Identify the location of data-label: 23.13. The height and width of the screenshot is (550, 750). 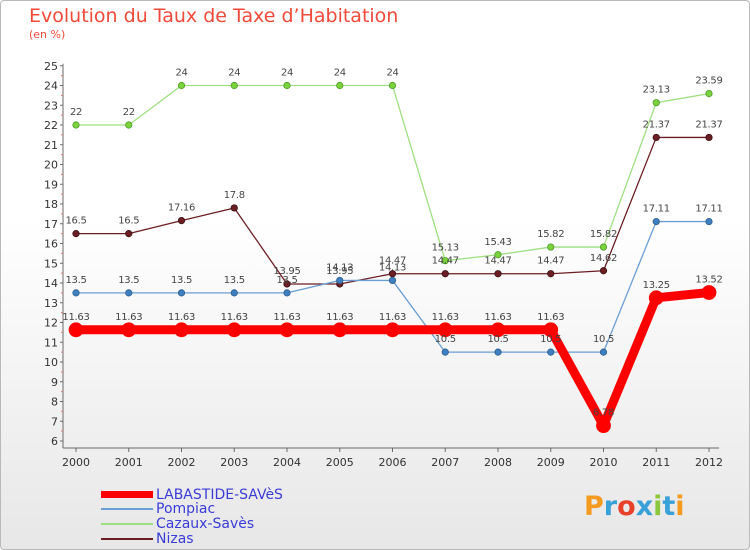
(656, 90).